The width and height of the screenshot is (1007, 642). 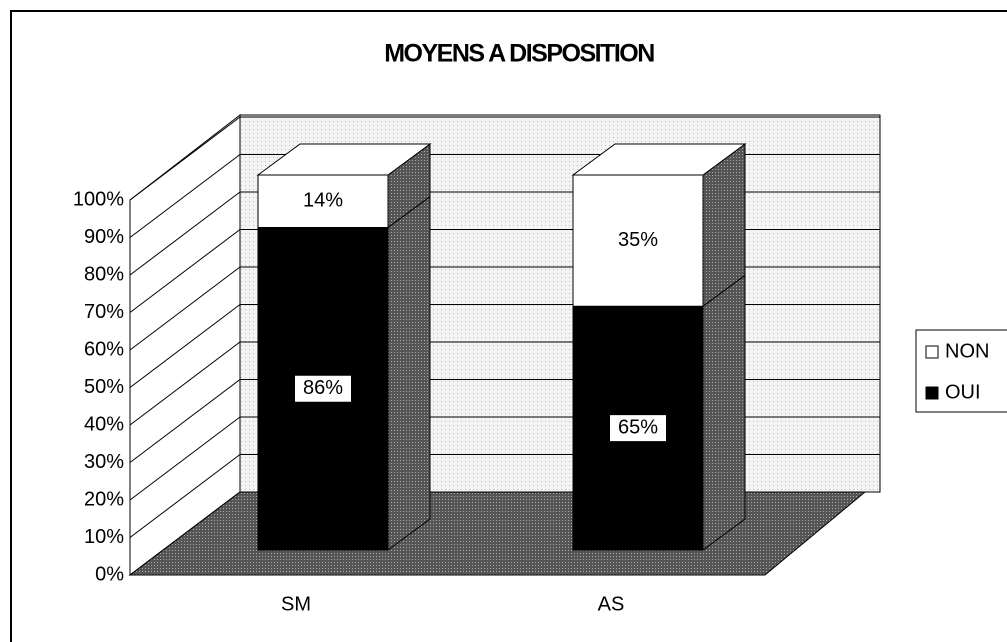 I want to click on x-tick-label: SM, so click(x=296, y=604).